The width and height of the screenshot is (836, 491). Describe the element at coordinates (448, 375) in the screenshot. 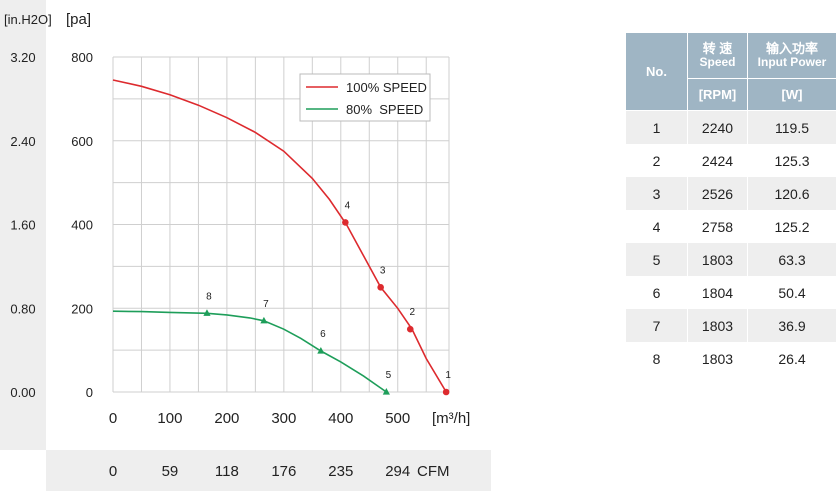

I see `data-point-label: 1` at that location.